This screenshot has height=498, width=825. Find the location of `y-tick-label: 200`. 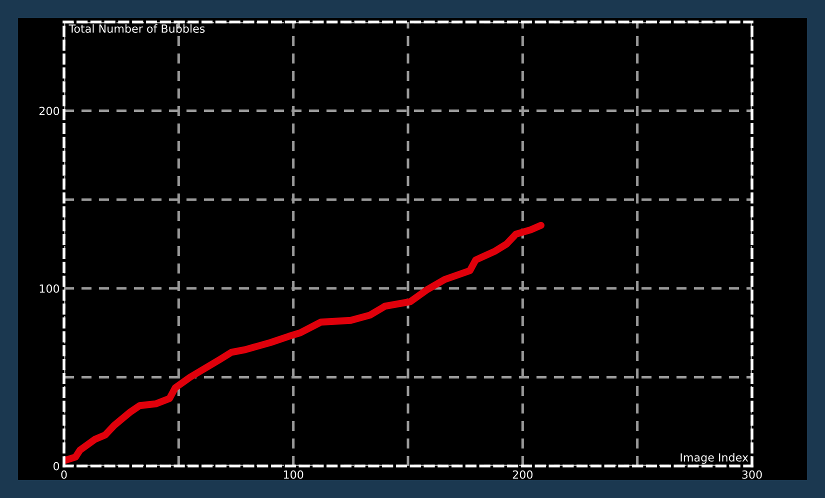

y-tick-label: 200 is located at coordinates (49, 111).